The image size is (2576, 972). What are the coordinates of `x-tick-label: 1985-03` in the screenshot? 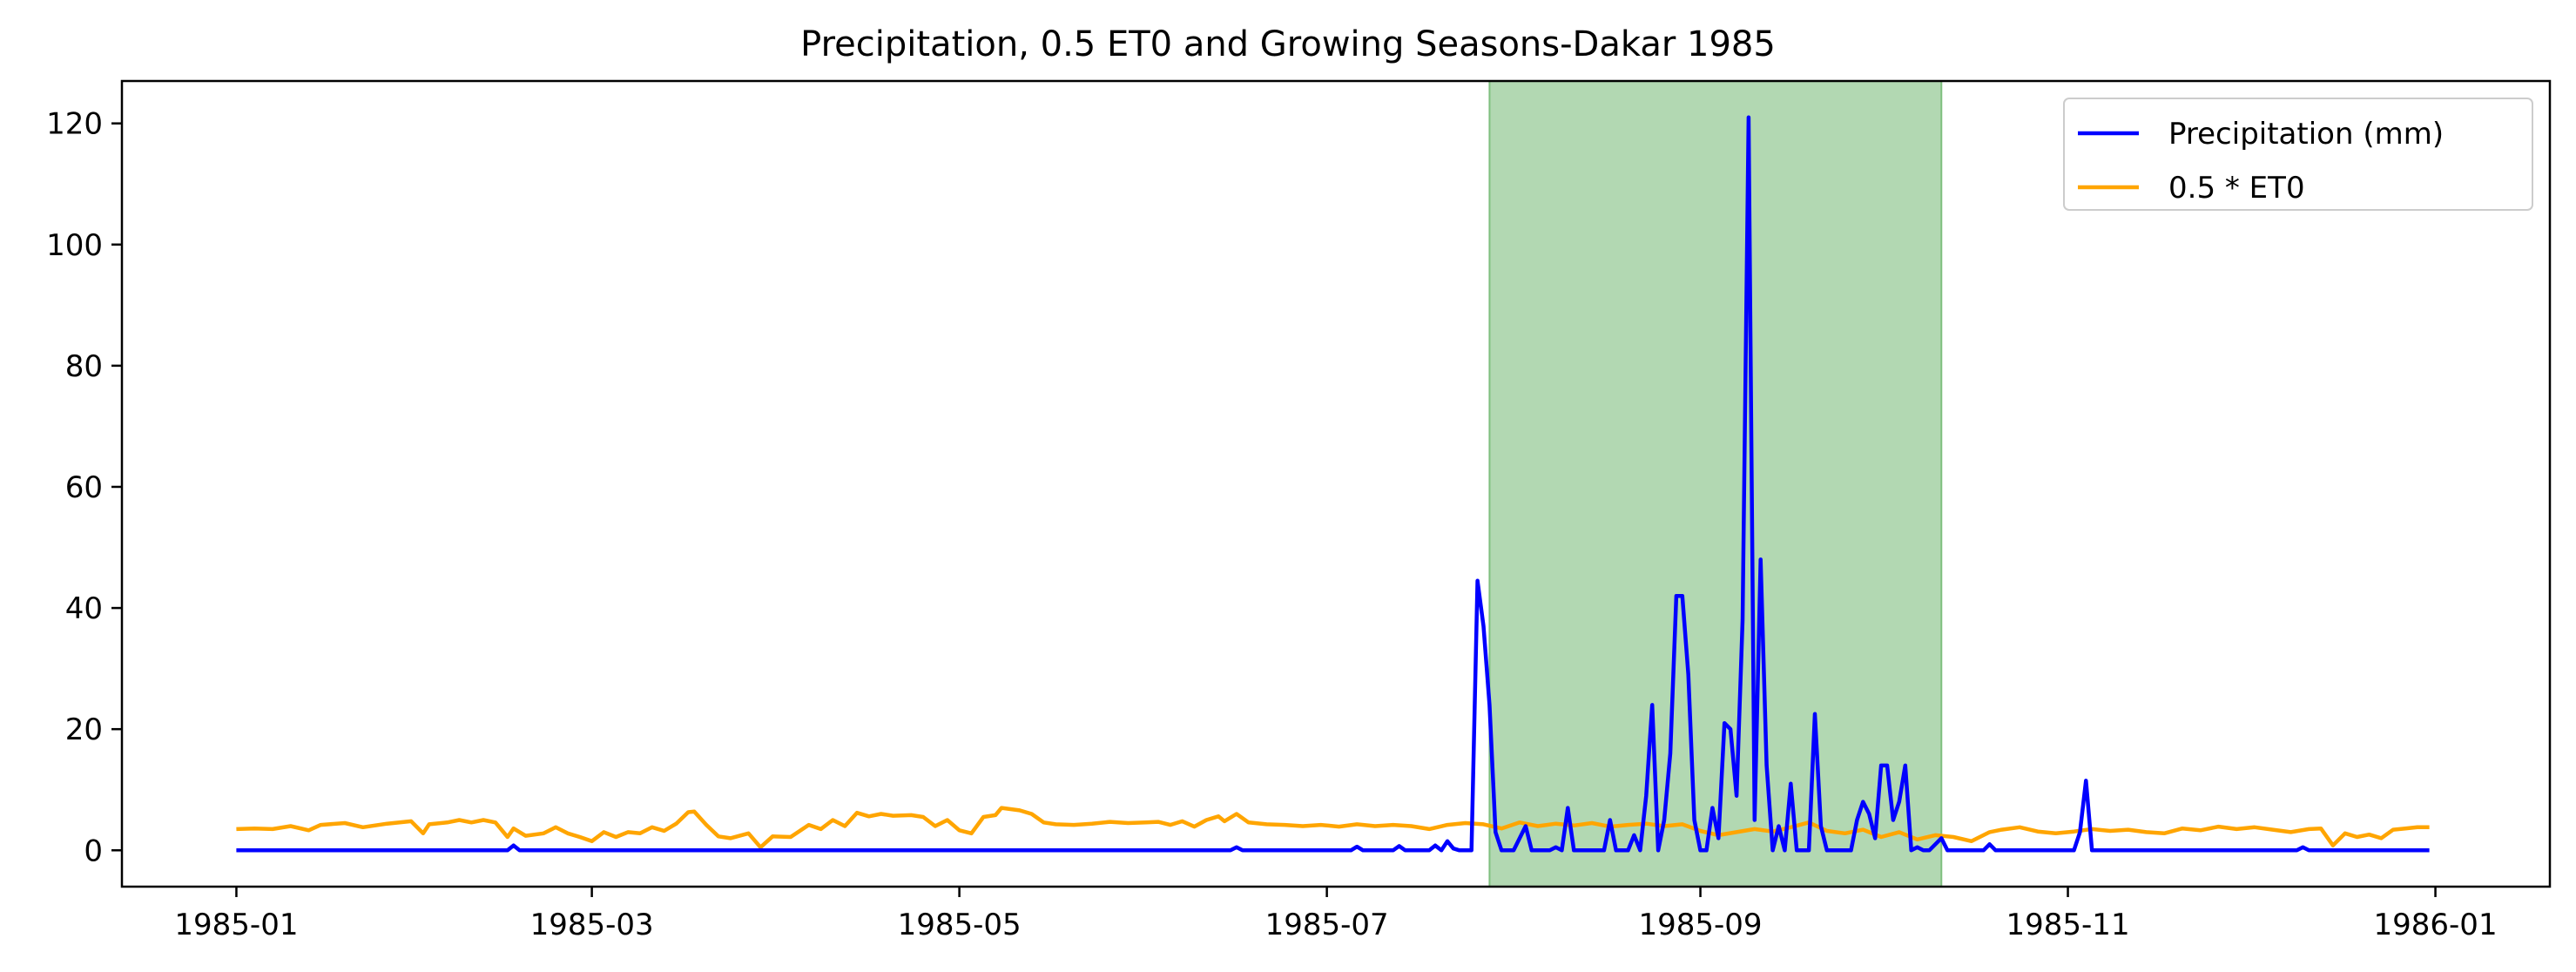 It's located at (592, 925).